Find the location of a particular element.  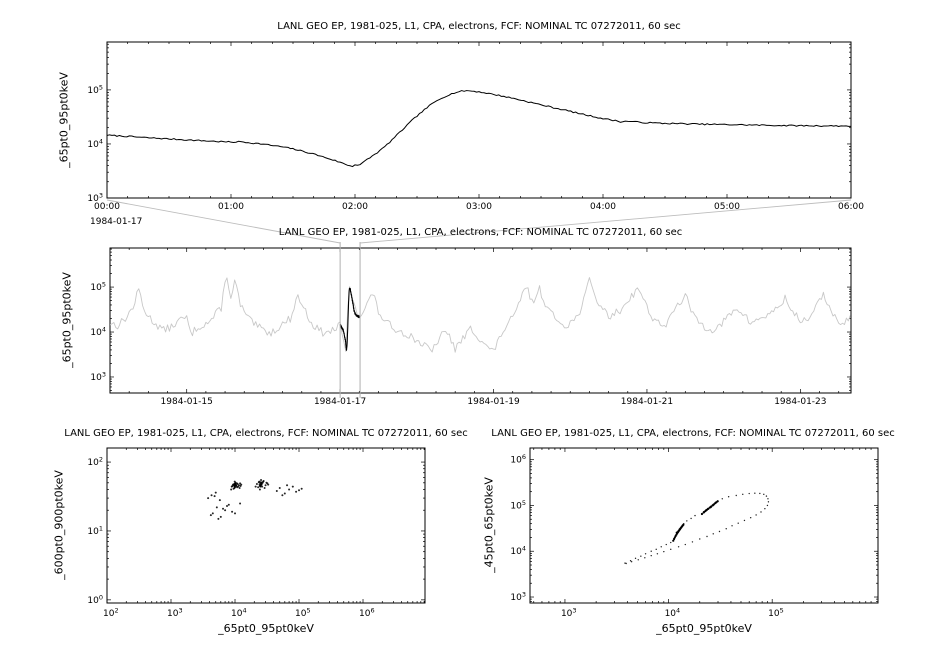

scatter-right-plot-area is located at coordinates (704, 525).